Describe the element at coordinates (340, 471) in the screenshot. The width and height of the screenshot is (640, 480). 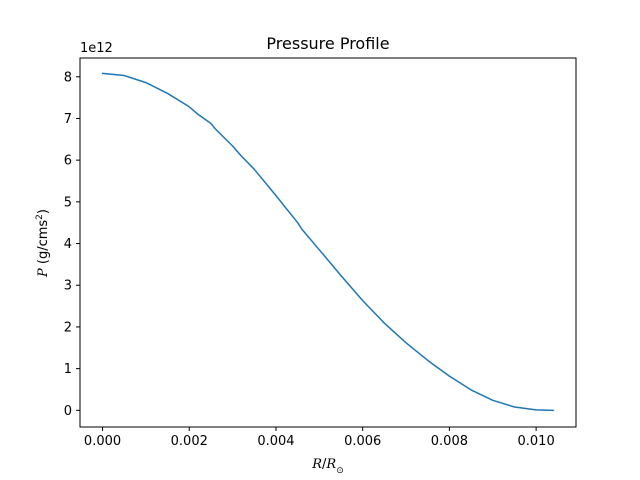
I see `x-label-sub: ⊙` at that location.